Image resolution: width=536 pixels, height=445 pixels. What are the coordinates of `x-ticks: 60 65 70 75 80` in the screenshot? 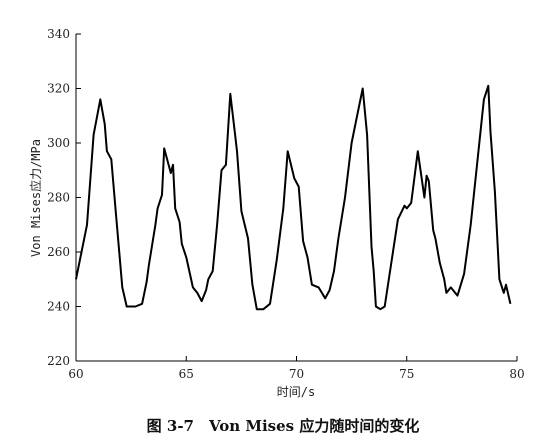 It's located at (296, 368).